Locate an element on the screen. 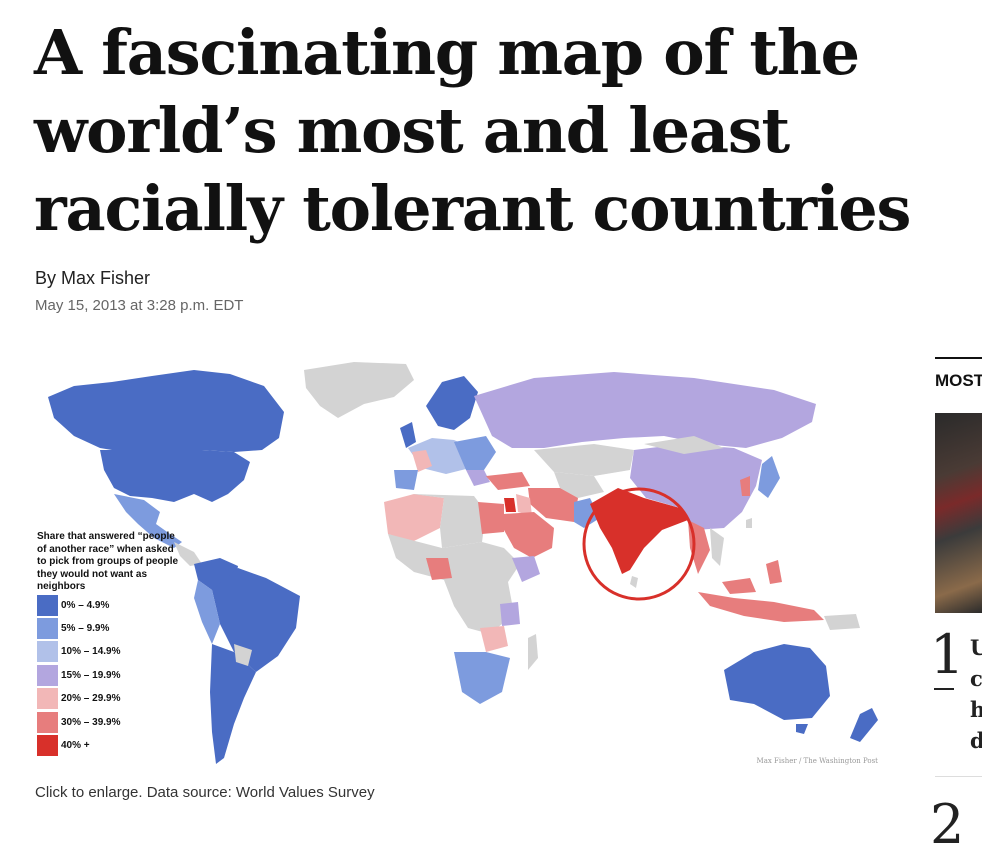 The height and width of the screenshot is (856, 982). byline: By Max Fisher is located at coordinates (93, 278).